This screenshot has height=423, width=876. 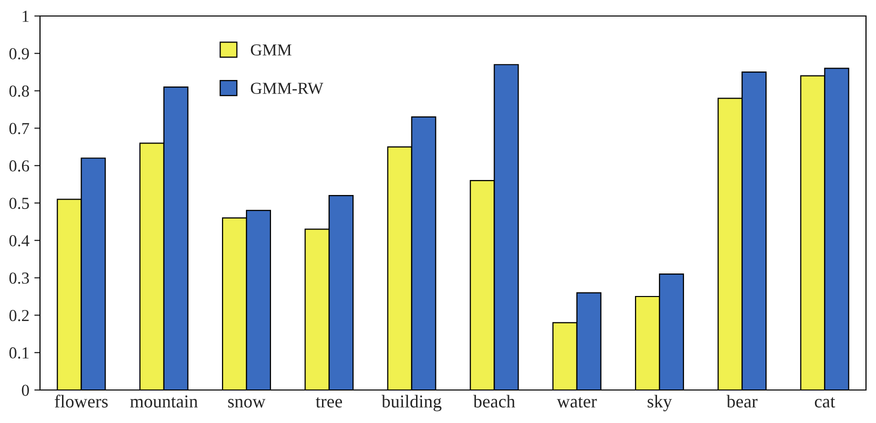 I want to click on legend-label: GMM-RW, so click(x=287, y=88).